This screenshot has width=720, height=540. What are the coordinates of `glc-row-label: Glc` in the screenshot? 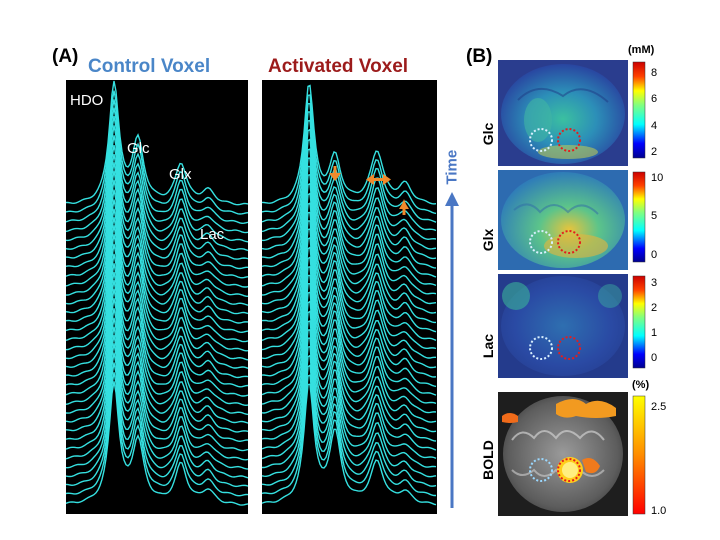 It's located at (488, 134).